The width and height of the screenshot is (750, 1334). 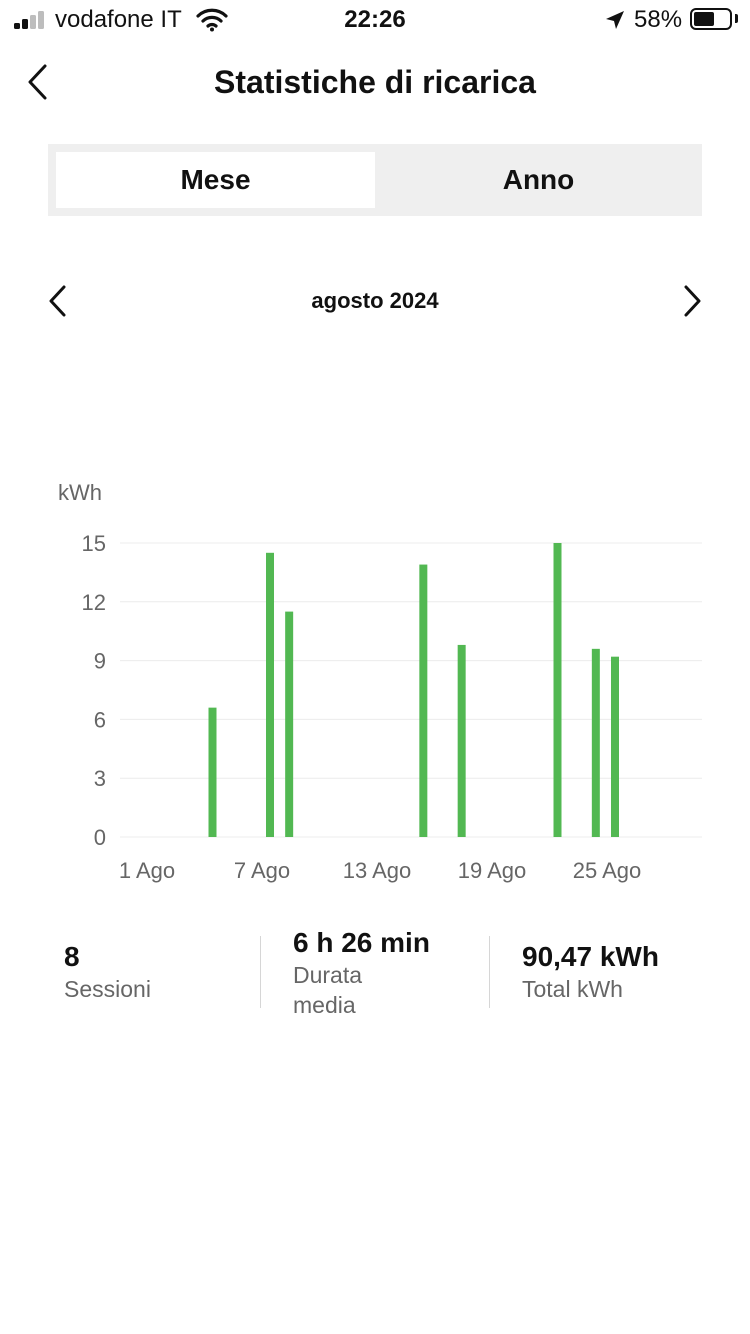 I want to click on month-navigation: agosto 2024, so click(x=375, y=300).